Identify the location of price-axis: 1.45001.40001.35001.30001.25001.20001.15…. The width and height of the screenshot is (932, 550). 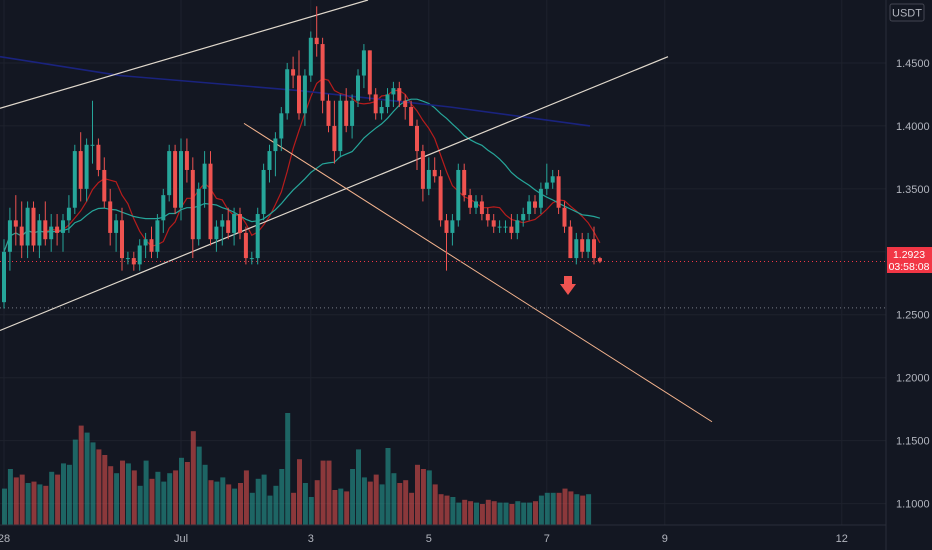
(908, 275).